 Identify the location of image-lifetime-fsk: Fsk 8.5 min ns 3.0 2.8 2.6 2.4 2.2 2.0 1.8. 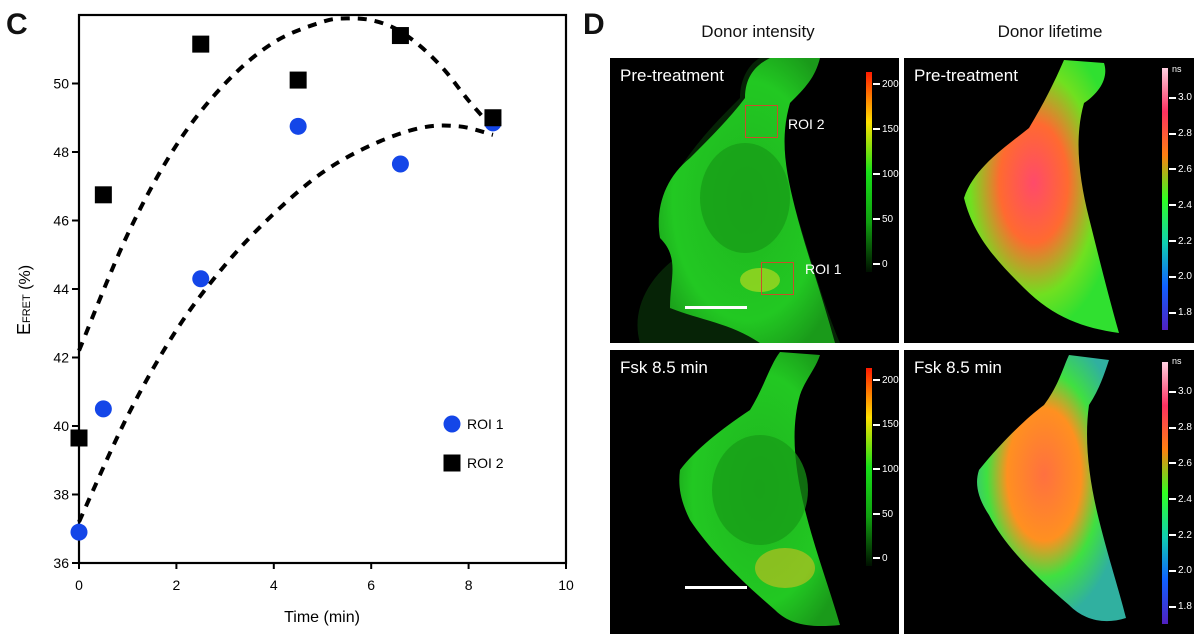
(1049, 492).